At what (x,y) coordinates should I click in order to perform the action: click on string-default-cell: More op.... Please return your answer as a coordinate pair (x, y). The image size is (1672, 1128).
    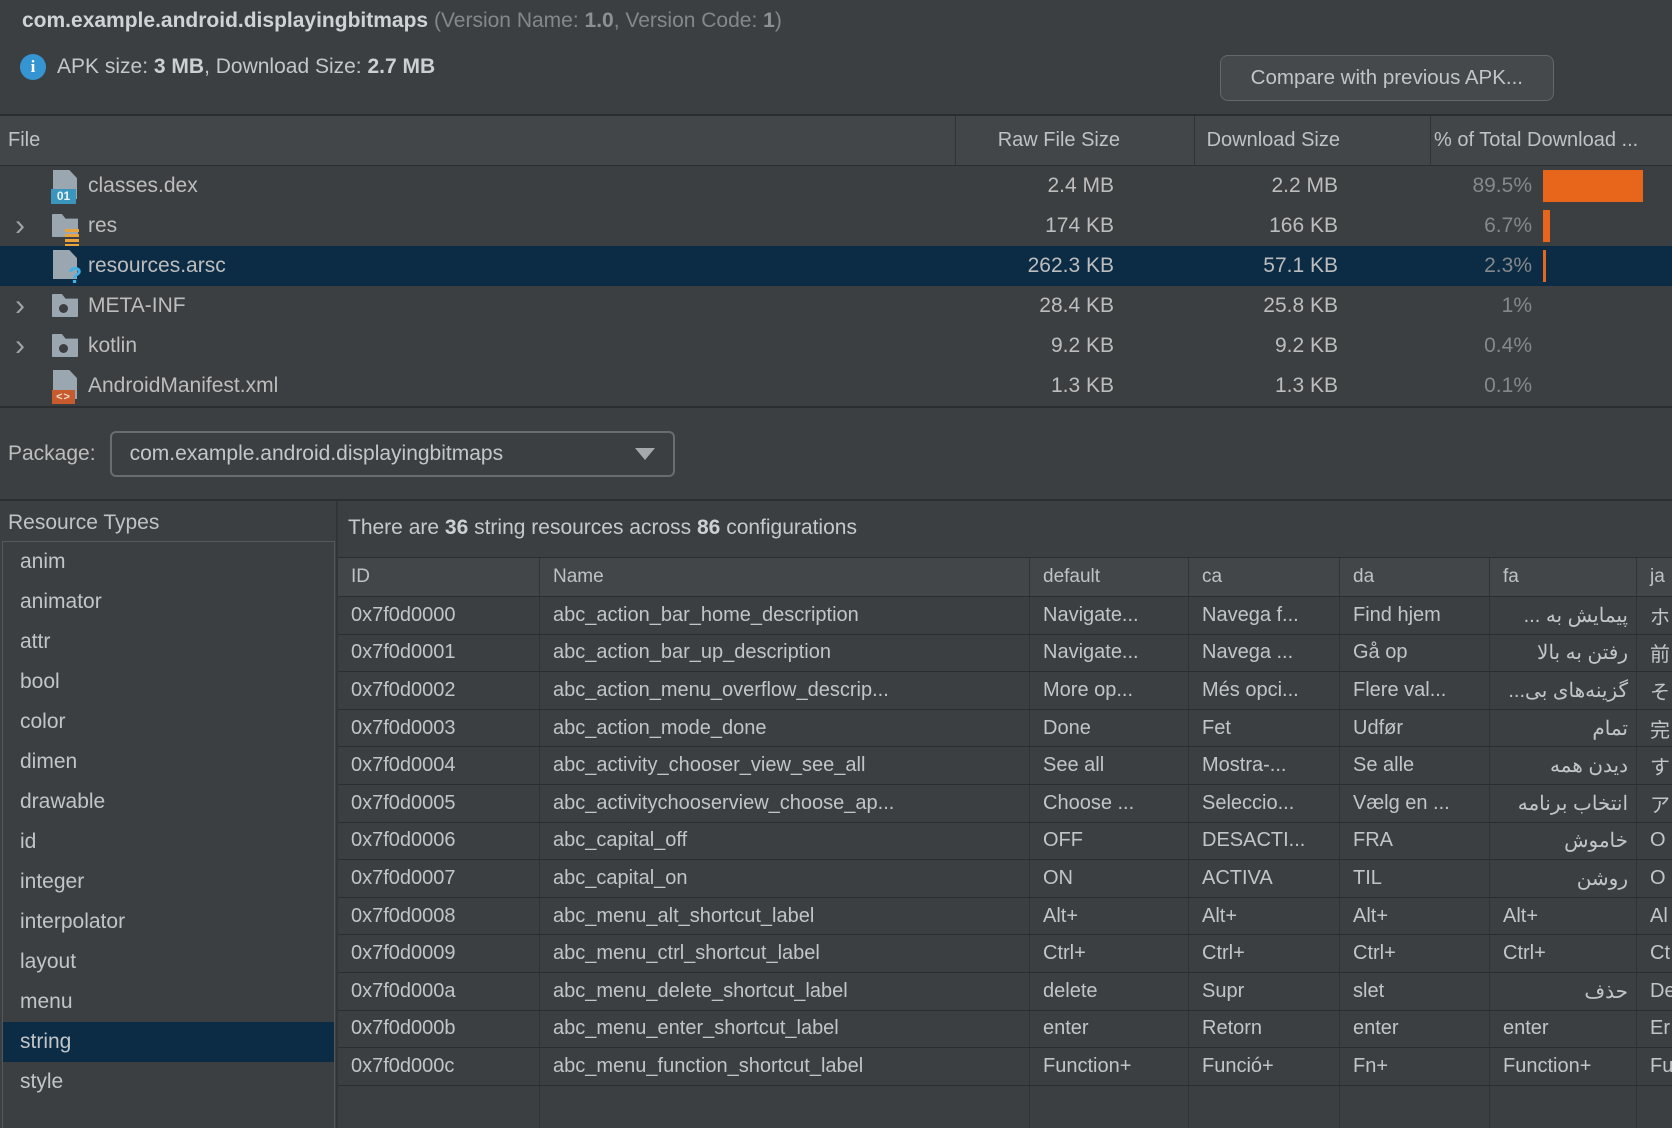
    Looking at the image, I should click on (1109, 690).